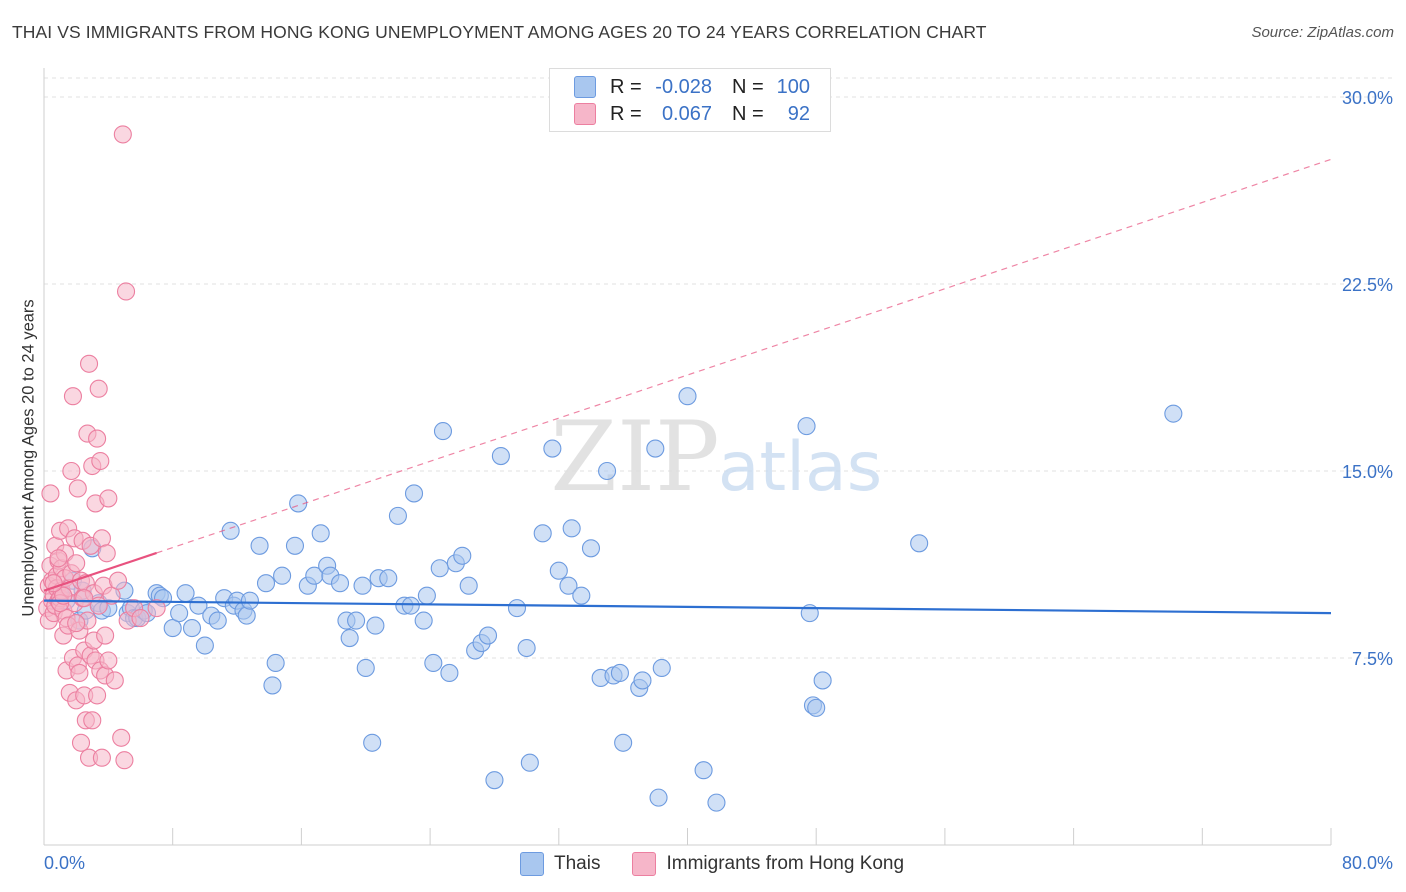 This screenshot has height=892, width=1406. I want to click on x-tick-label-max: 80.0%, so click(1367, 863).